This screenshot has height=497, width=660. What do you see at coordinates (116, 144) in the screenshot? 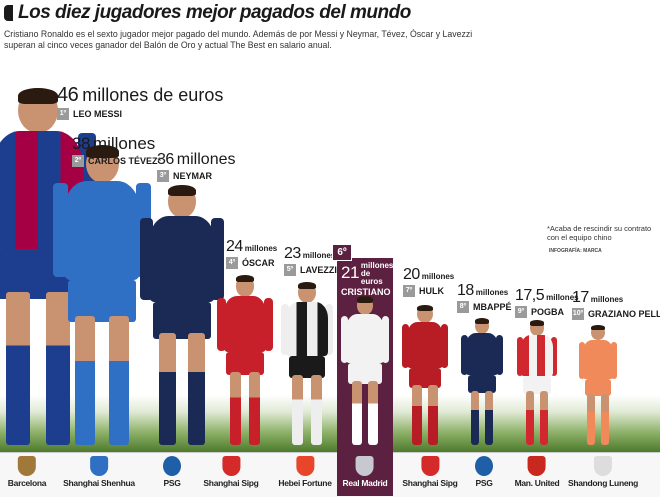
I see `salary-line: 38 millones` at bounding box center [116, 144].